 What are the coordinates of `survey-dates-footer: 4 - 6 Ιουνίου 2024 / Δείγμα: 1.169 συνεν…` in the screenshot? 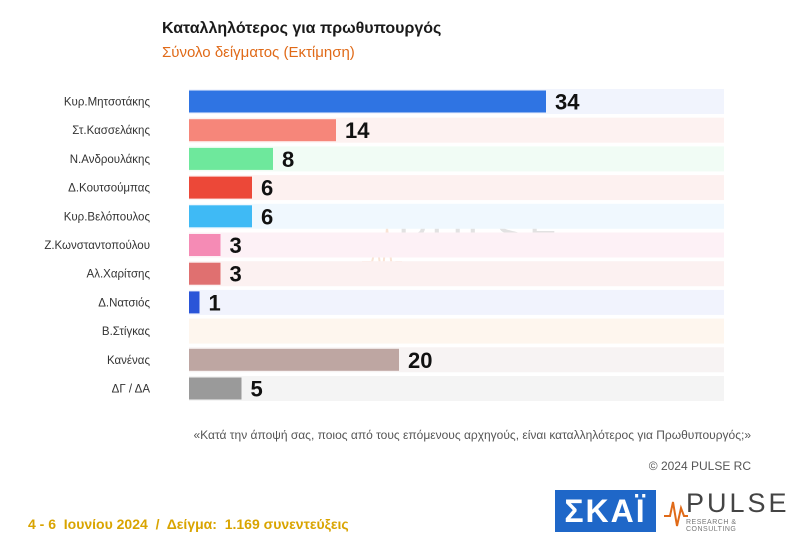 It's located at (188, 524).